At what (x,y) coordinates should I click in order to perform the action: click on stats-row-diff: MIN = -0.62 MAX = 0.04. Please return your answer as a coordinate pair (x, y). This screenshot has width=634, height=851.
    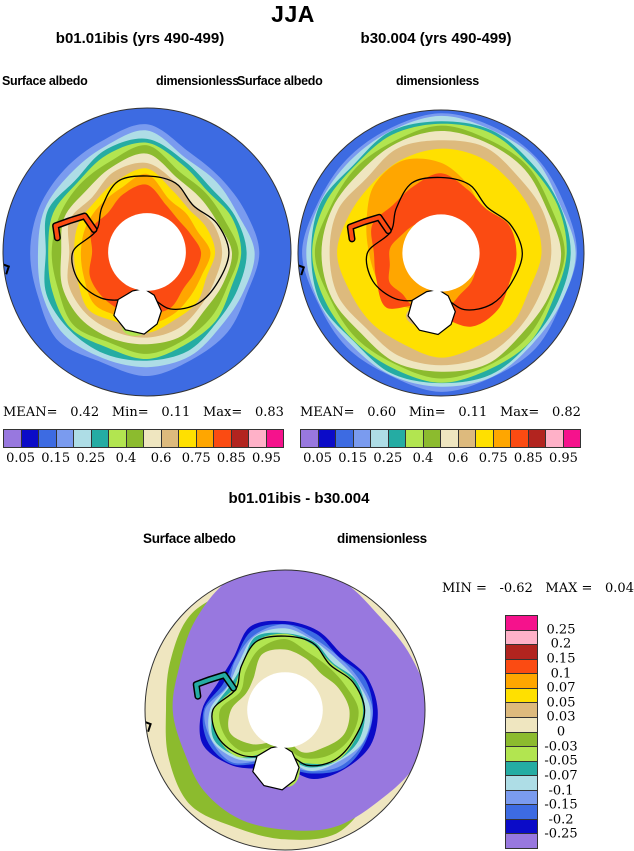
    Looking at the image, I should click on (538, 588).